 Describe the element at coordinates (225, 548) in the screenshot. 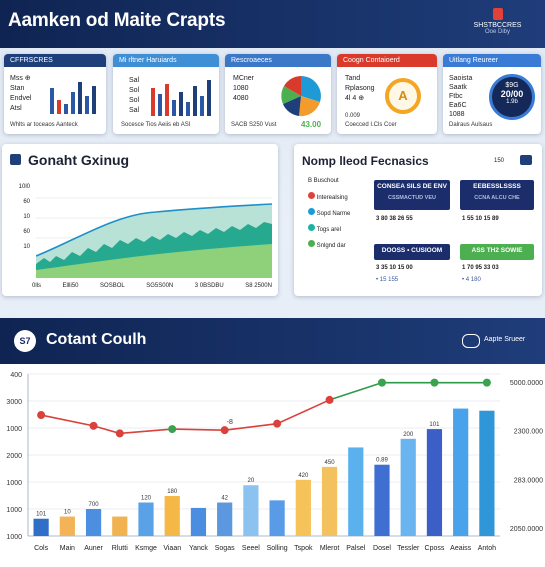

I see `x-tick-label: Sogas` at that location.